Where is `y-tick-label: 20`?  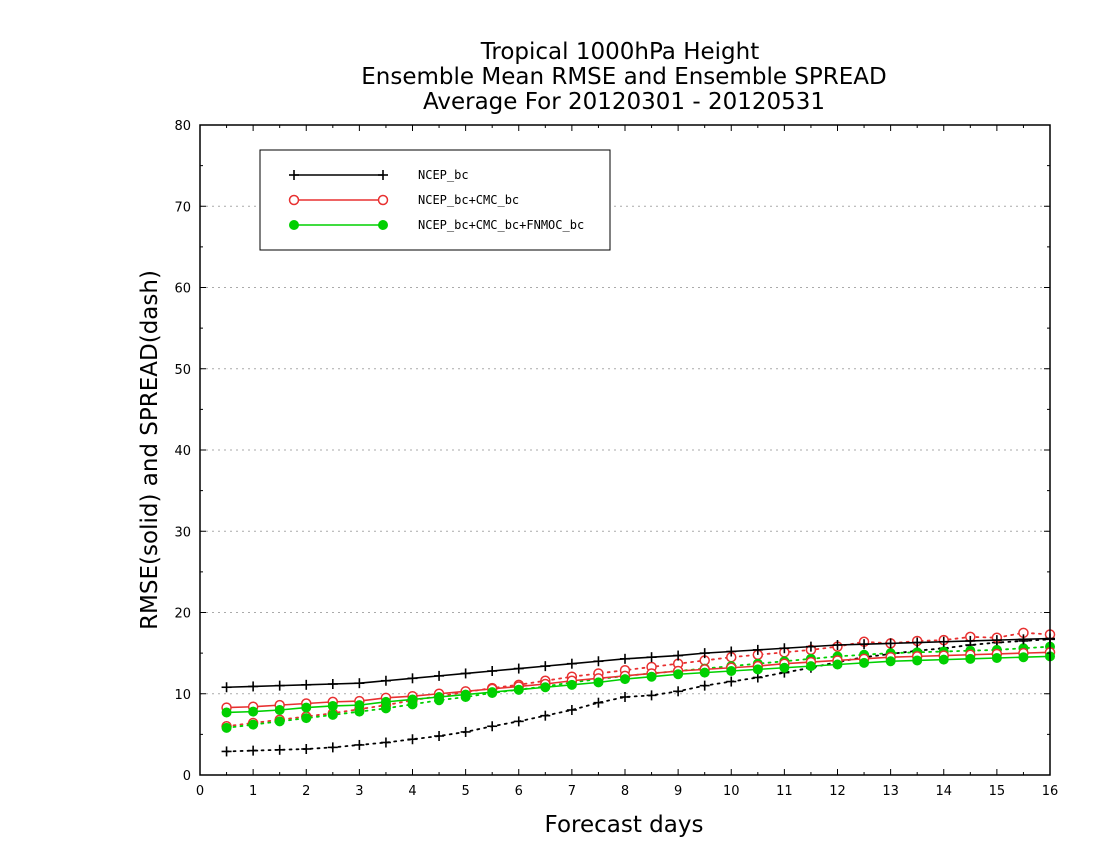 y-tick-label: 20 is located at coordinates (182, 614).